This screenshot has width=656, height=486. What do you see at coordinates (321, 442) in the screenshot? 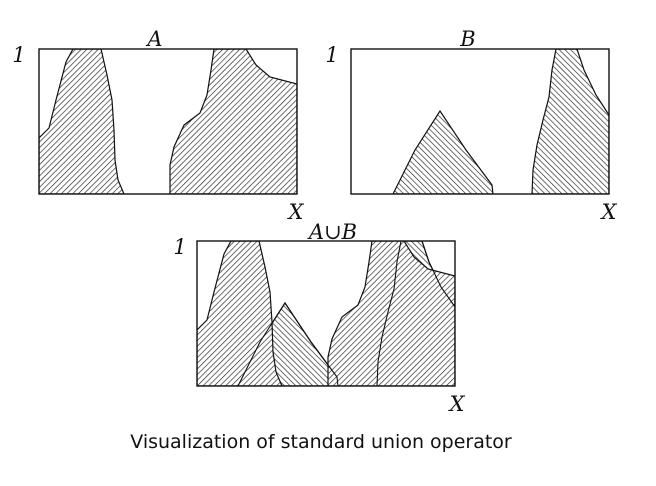
I see `figure-caption: Visualization of standard union operator` at bounding box center [321, 442].